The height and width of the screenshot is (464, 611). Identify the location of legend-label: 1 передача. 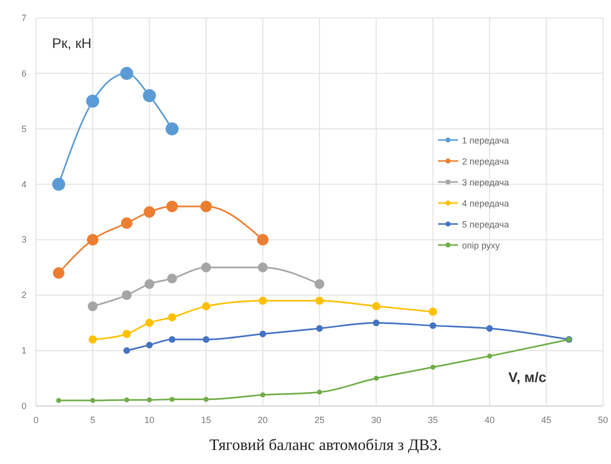
(485, 141).